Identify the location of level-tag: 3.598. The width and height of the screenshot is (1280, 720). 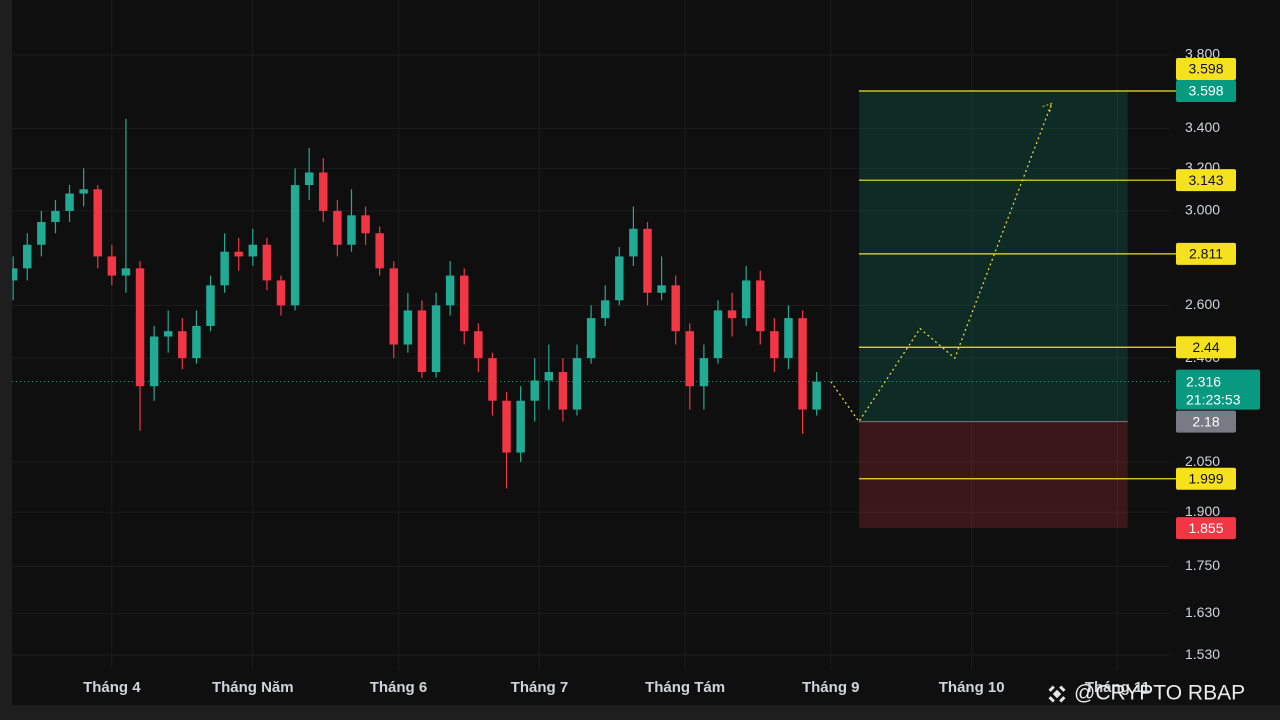
(1205, 69).